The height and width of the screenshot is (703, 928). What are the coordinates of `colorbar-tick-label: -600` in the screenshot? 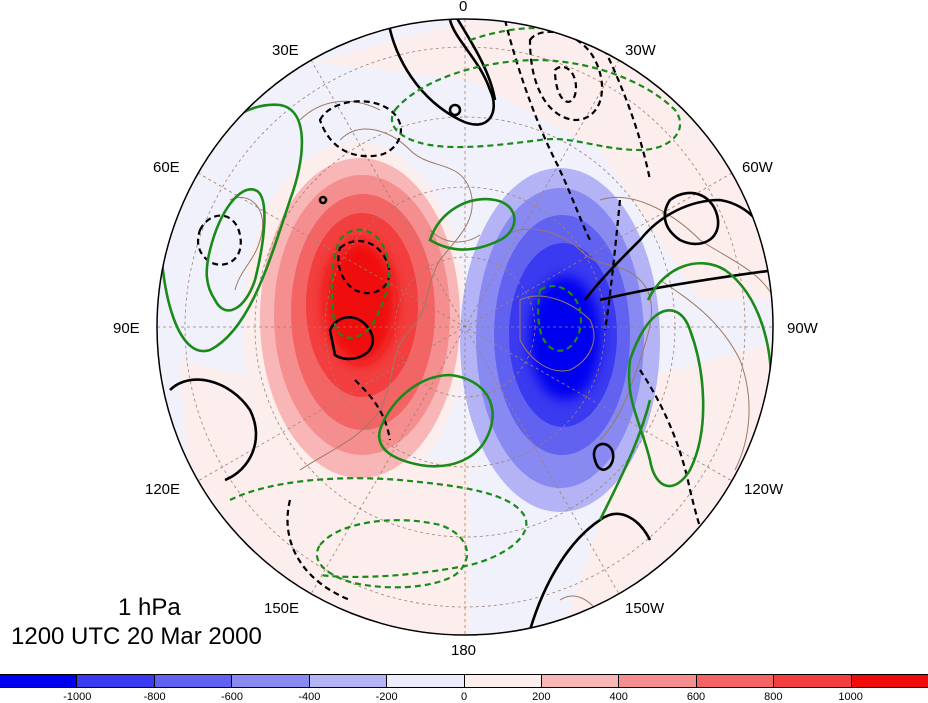 It's located at (232, 697).